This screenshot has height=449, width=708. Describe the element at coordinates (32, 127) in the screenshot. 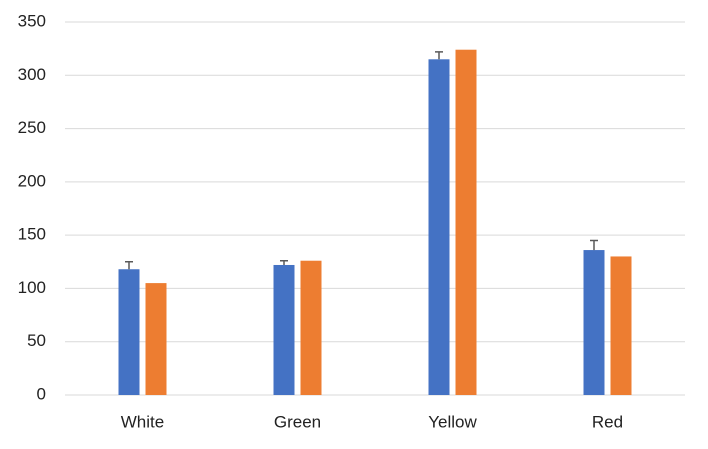

I see `y-tick-label: 250` at that location.